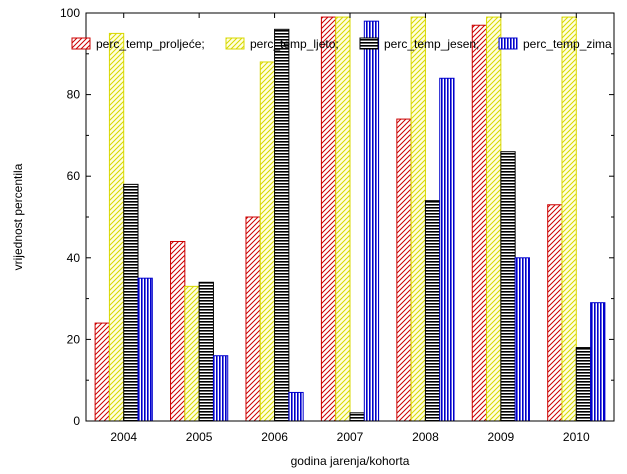 The height and width of the screenshot is (474, 627). Describe the element at coordinates (192, 353) in the screenshot. I see `bar-2-2005` at that location.